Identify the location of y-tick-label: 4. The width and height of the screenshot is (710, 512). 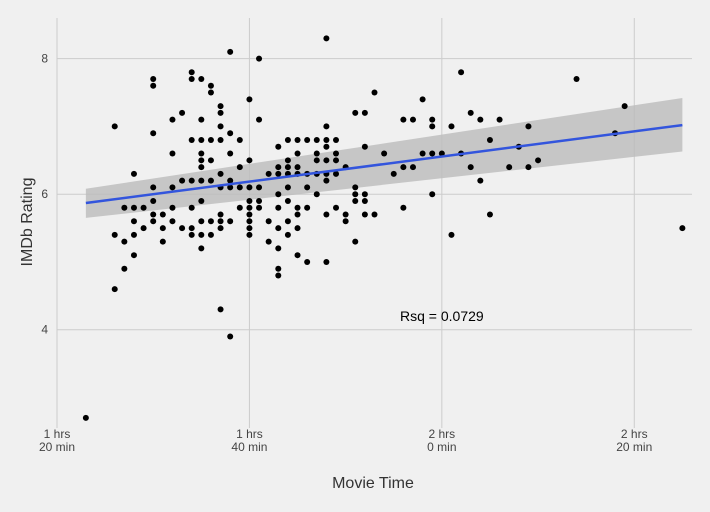
(44, 330).